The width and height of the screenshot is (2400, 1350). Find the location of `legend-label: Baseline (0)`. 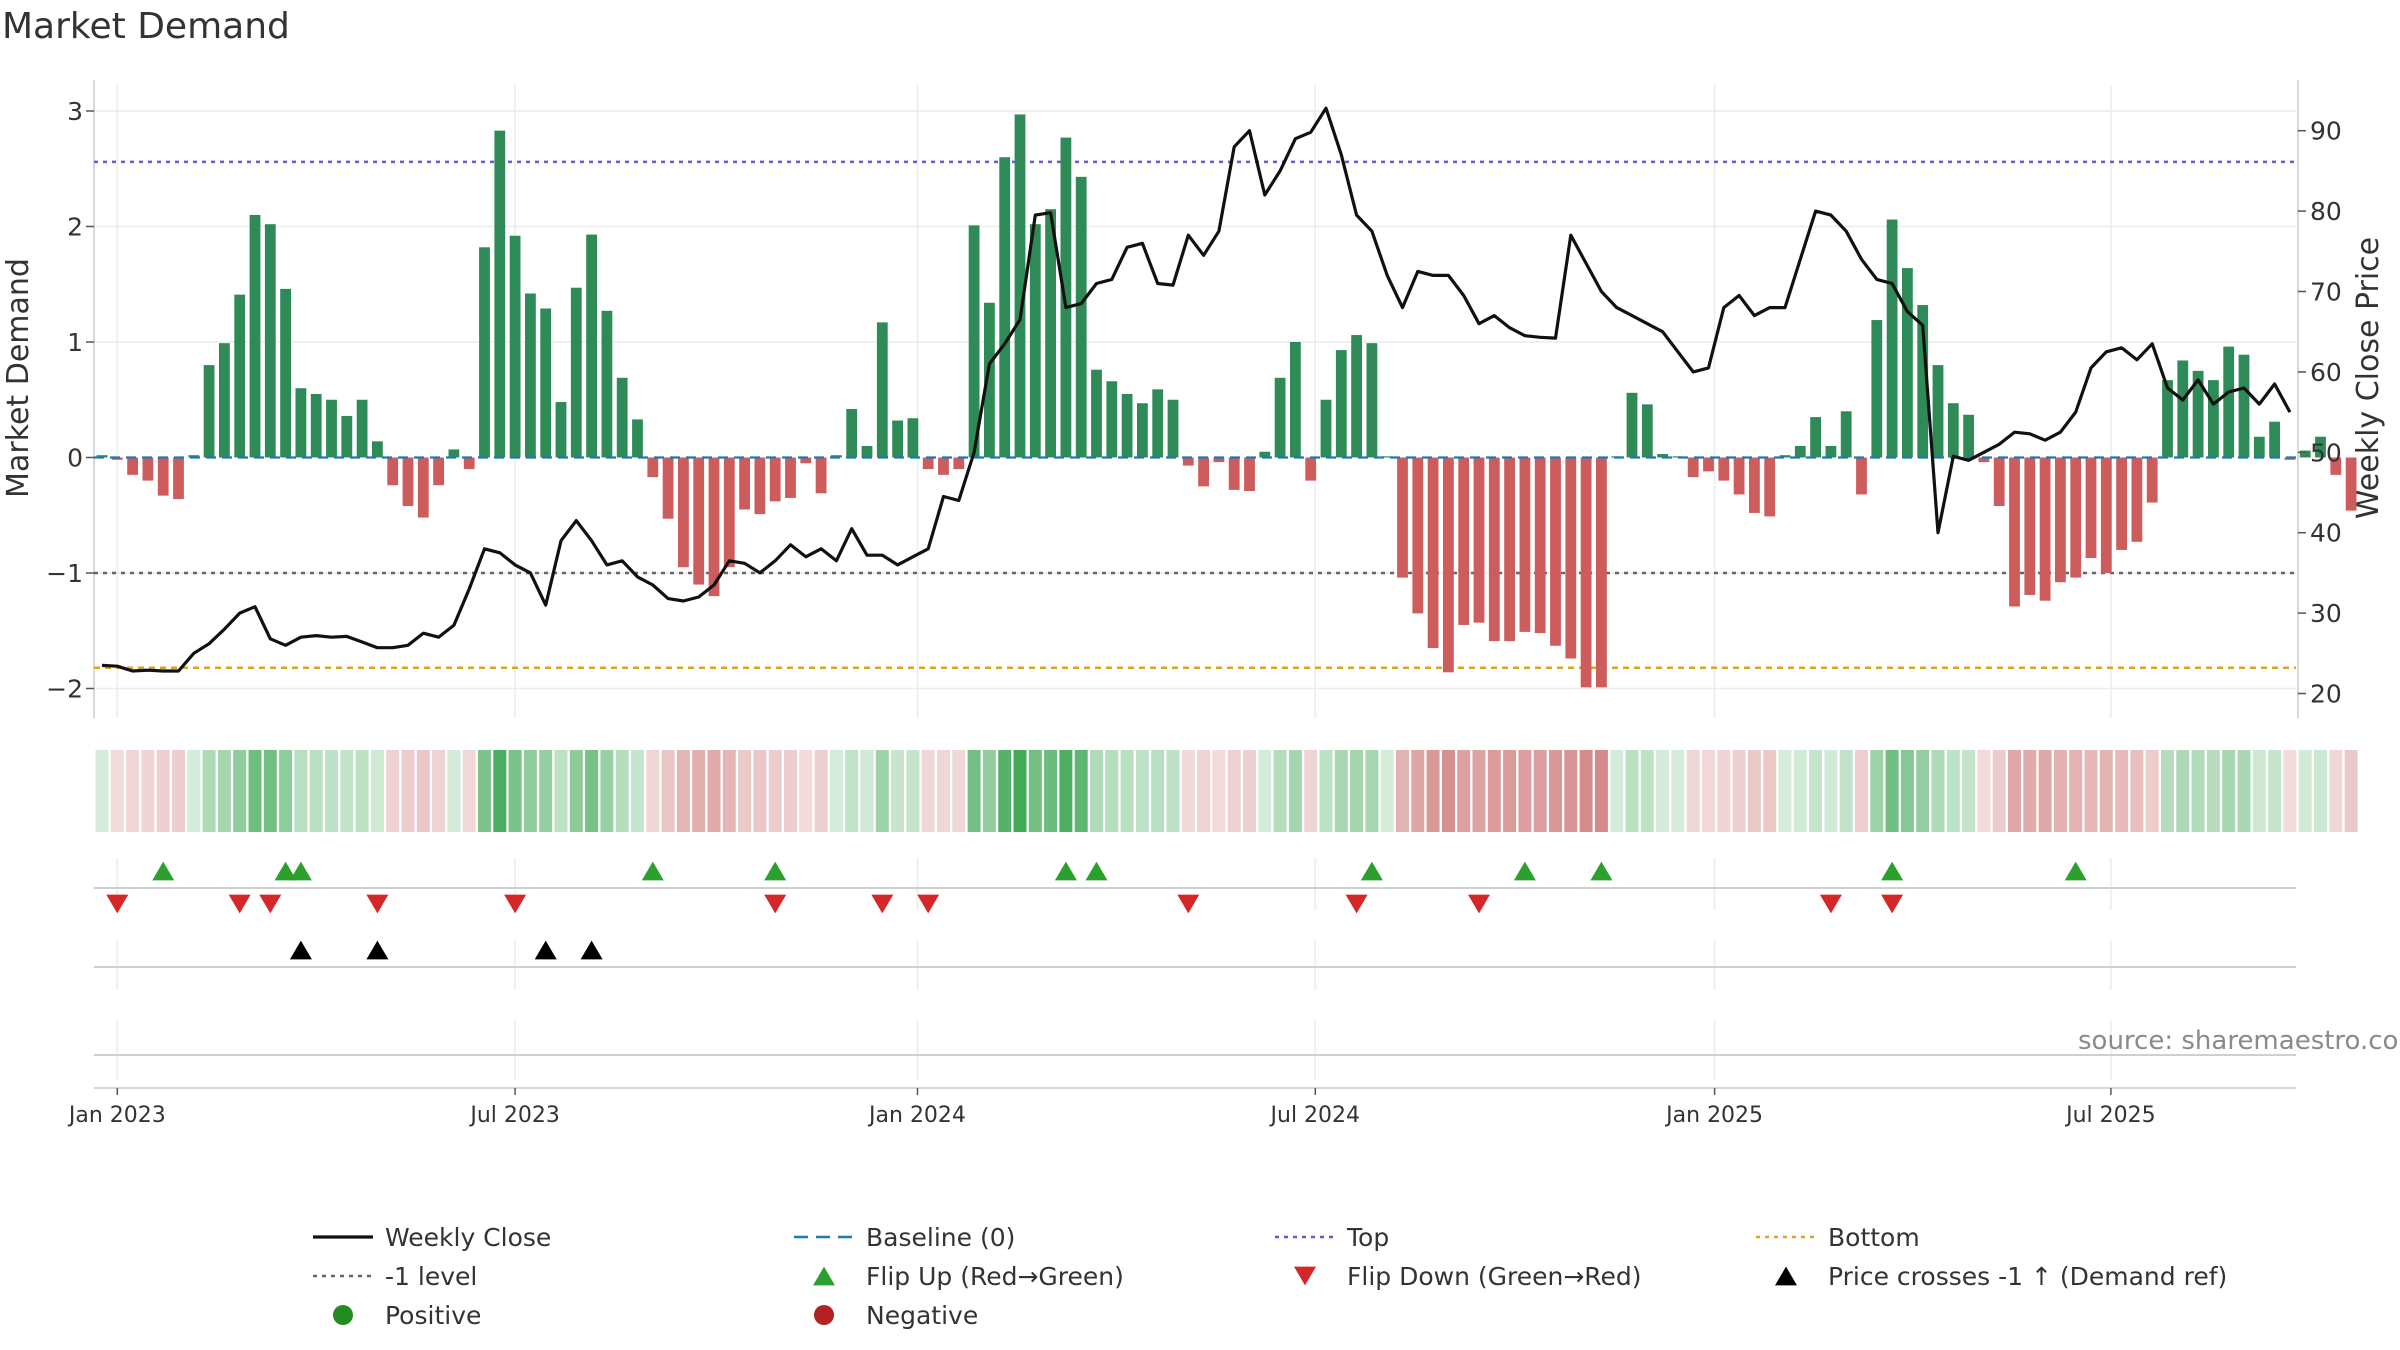

legend-label: Baseline (0) is located at coordinates (940, 1237).